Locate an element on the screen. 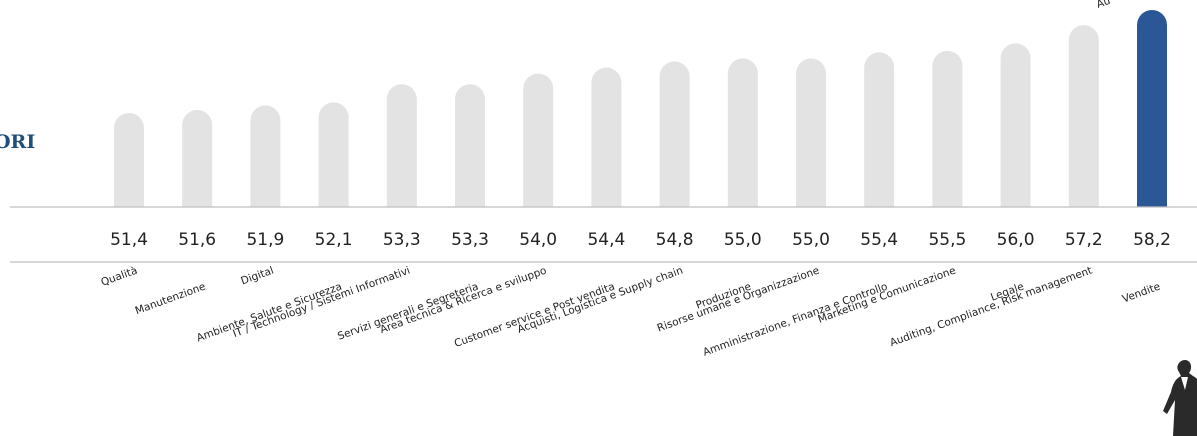  value-label-8: 54,4 is located at coordinates (606, 240).